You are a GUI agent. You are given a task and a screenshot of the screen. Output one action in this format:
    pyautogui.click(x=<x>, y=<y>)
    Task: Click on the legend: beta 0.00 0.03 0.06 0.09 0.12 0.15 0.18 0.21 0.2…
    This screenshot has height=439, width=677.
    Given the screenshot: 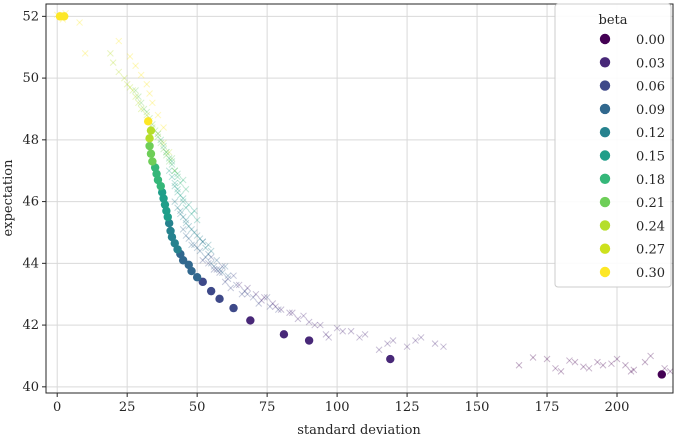 What is the action you would take?
    pyautogui.click(x=613, y=145)
    